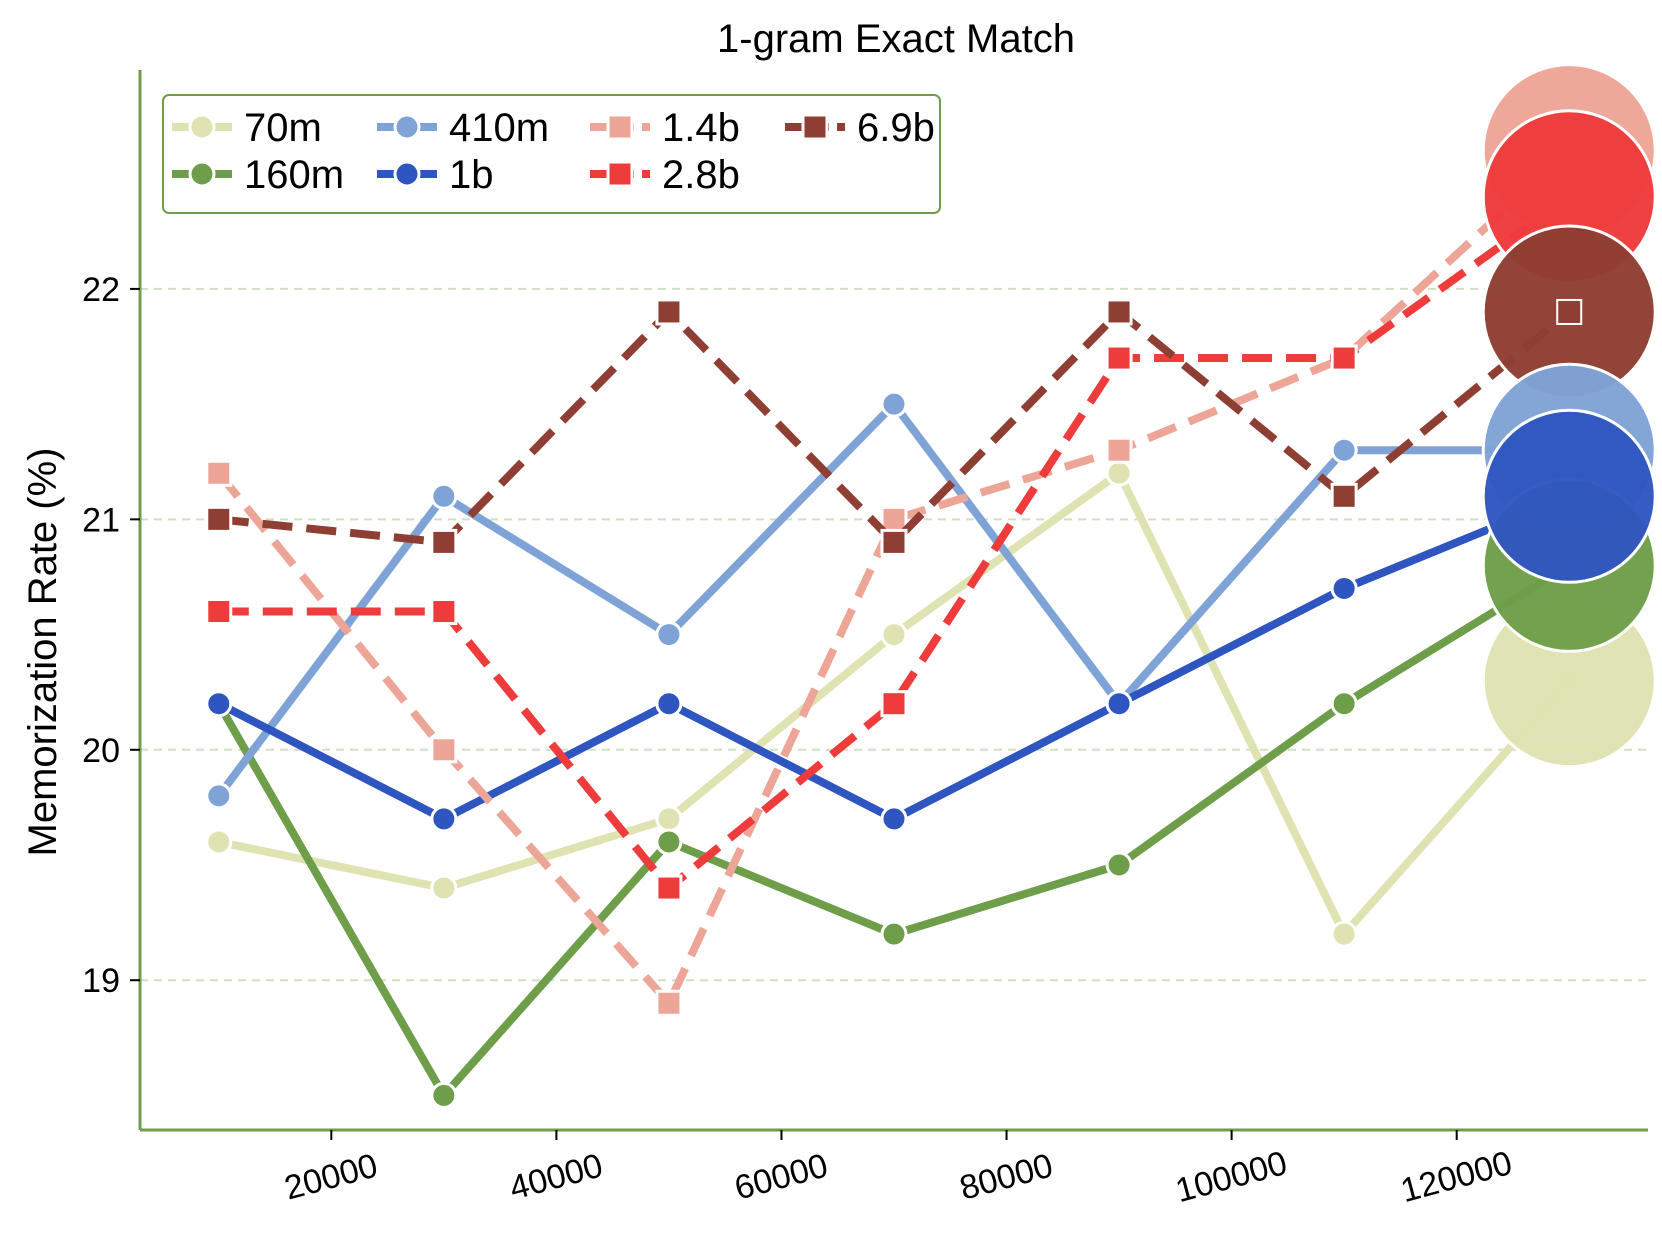 This screenshot has height=1239, width=1662. Describe the element at coordinates (101, 751) in the screenshot. I see `y-tick-label-1: 20` at that location.